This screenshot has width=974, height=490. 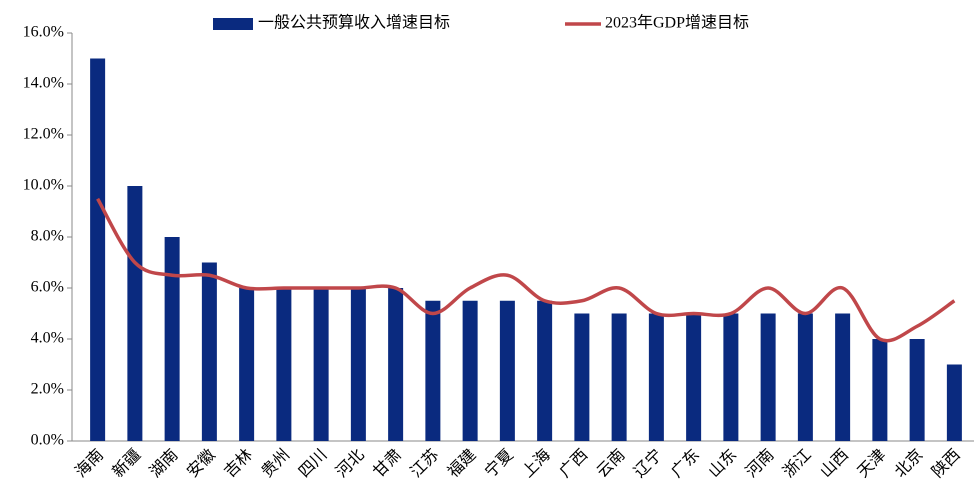 What do you see at coordinates (722, 463) in the screenshot?
I see `x-tick-label: 山东` at bounding box center [722, 463].